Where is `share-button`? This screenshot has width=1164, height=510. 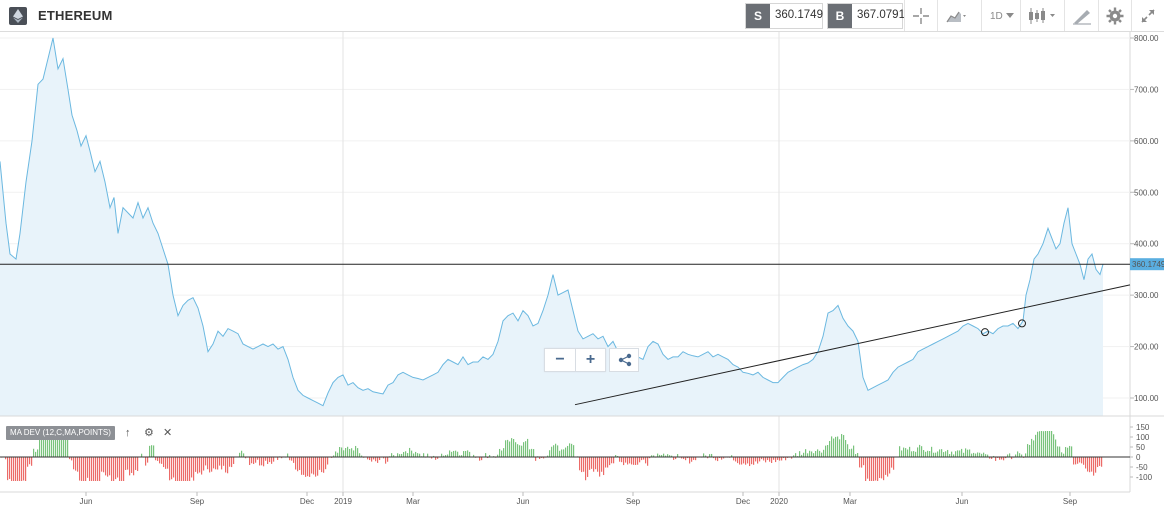 share-button is located at coordinates (624, 360).